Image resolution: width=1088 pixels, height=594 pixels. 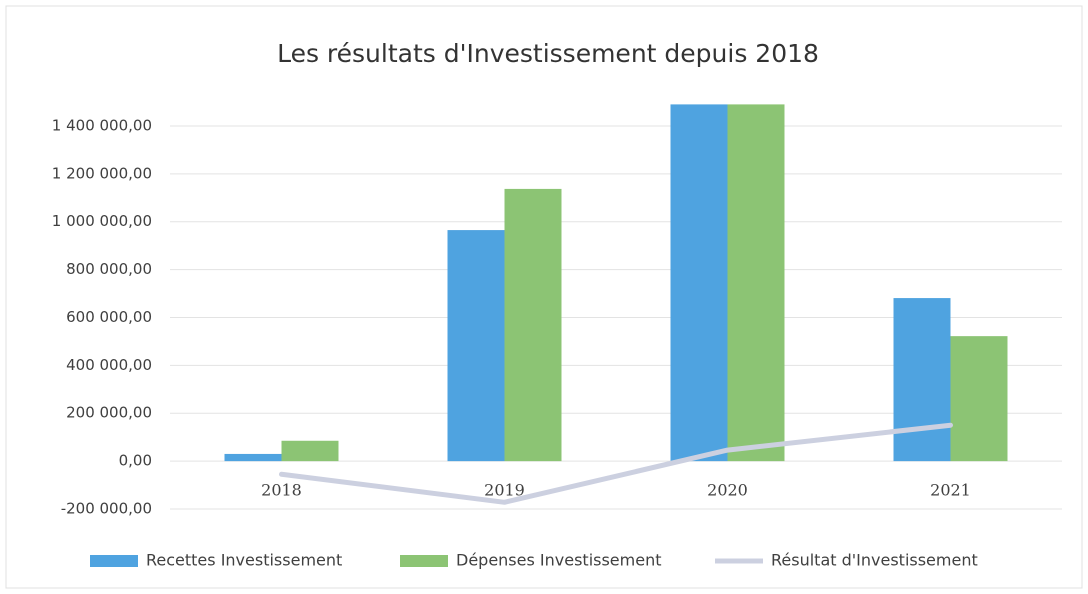 I want to click on x-tick-label: 2020, so click(x=727, y=490).